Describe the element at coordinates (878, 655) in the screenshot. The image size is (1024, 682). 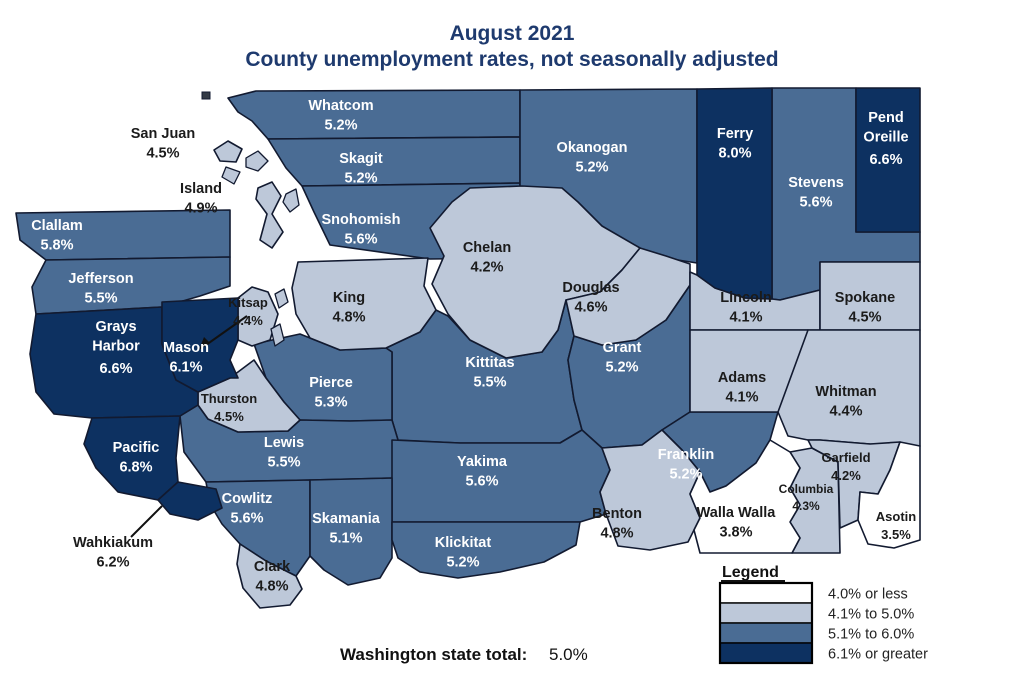
I see `legend-label-4: 6.1% or greater` at that location.